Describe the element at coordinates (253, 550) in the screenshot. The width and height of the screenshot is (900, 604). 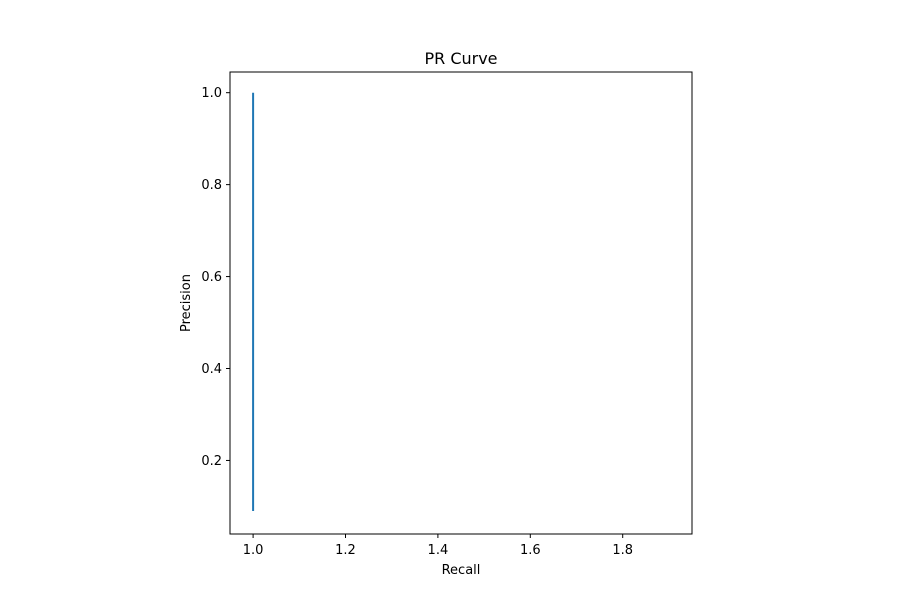
I see `x-tick-label: 1.0` at that location.